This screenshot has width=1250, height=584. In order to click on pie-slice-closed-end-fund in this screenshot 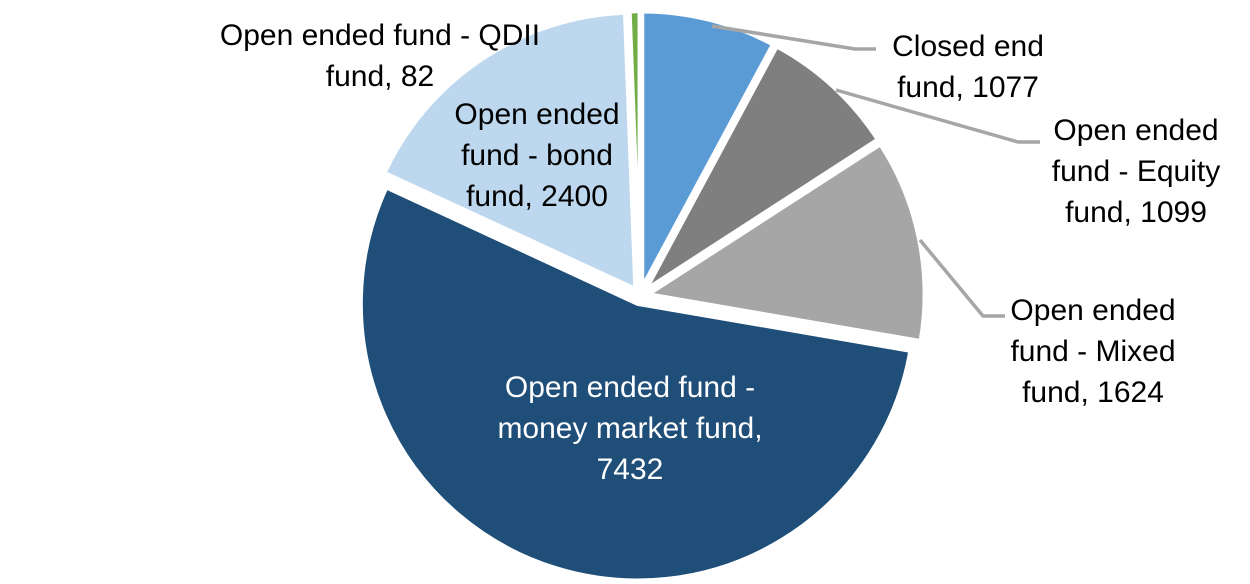, I will do `click(707, 149)`.